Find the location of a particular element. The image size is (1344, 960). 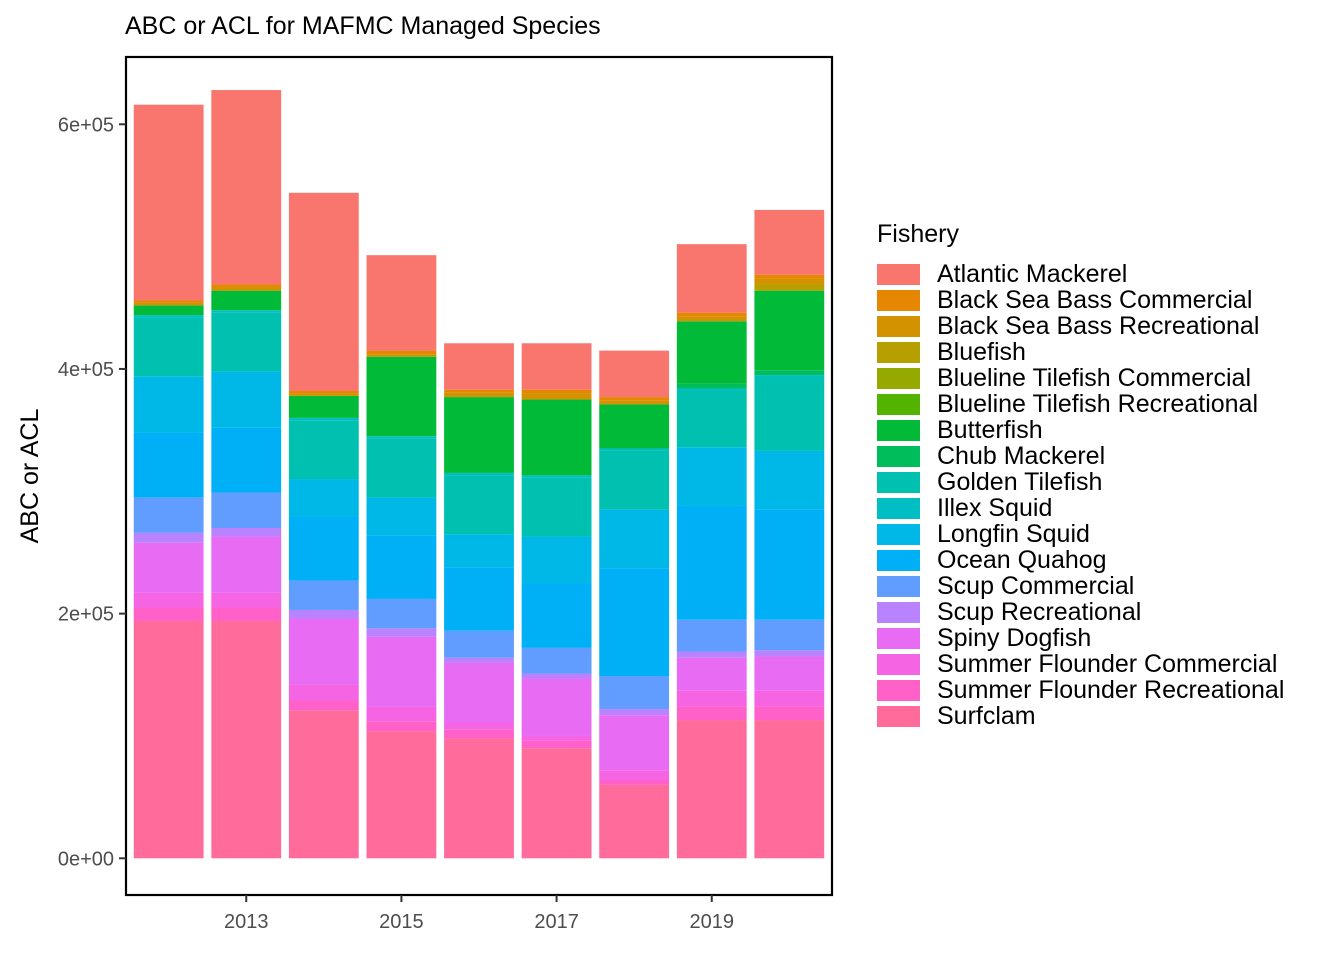

legend-label: Black Sea Bass Commercial is located at coordinates (1095, 300).